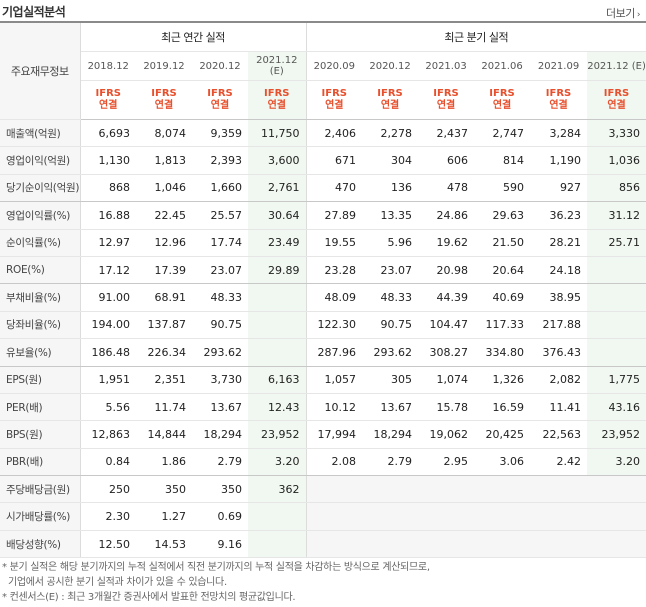 Image resolution: width=646 pixels, height=607 pixels. I want to click on value-cell: 3.20, so click(277, 462).